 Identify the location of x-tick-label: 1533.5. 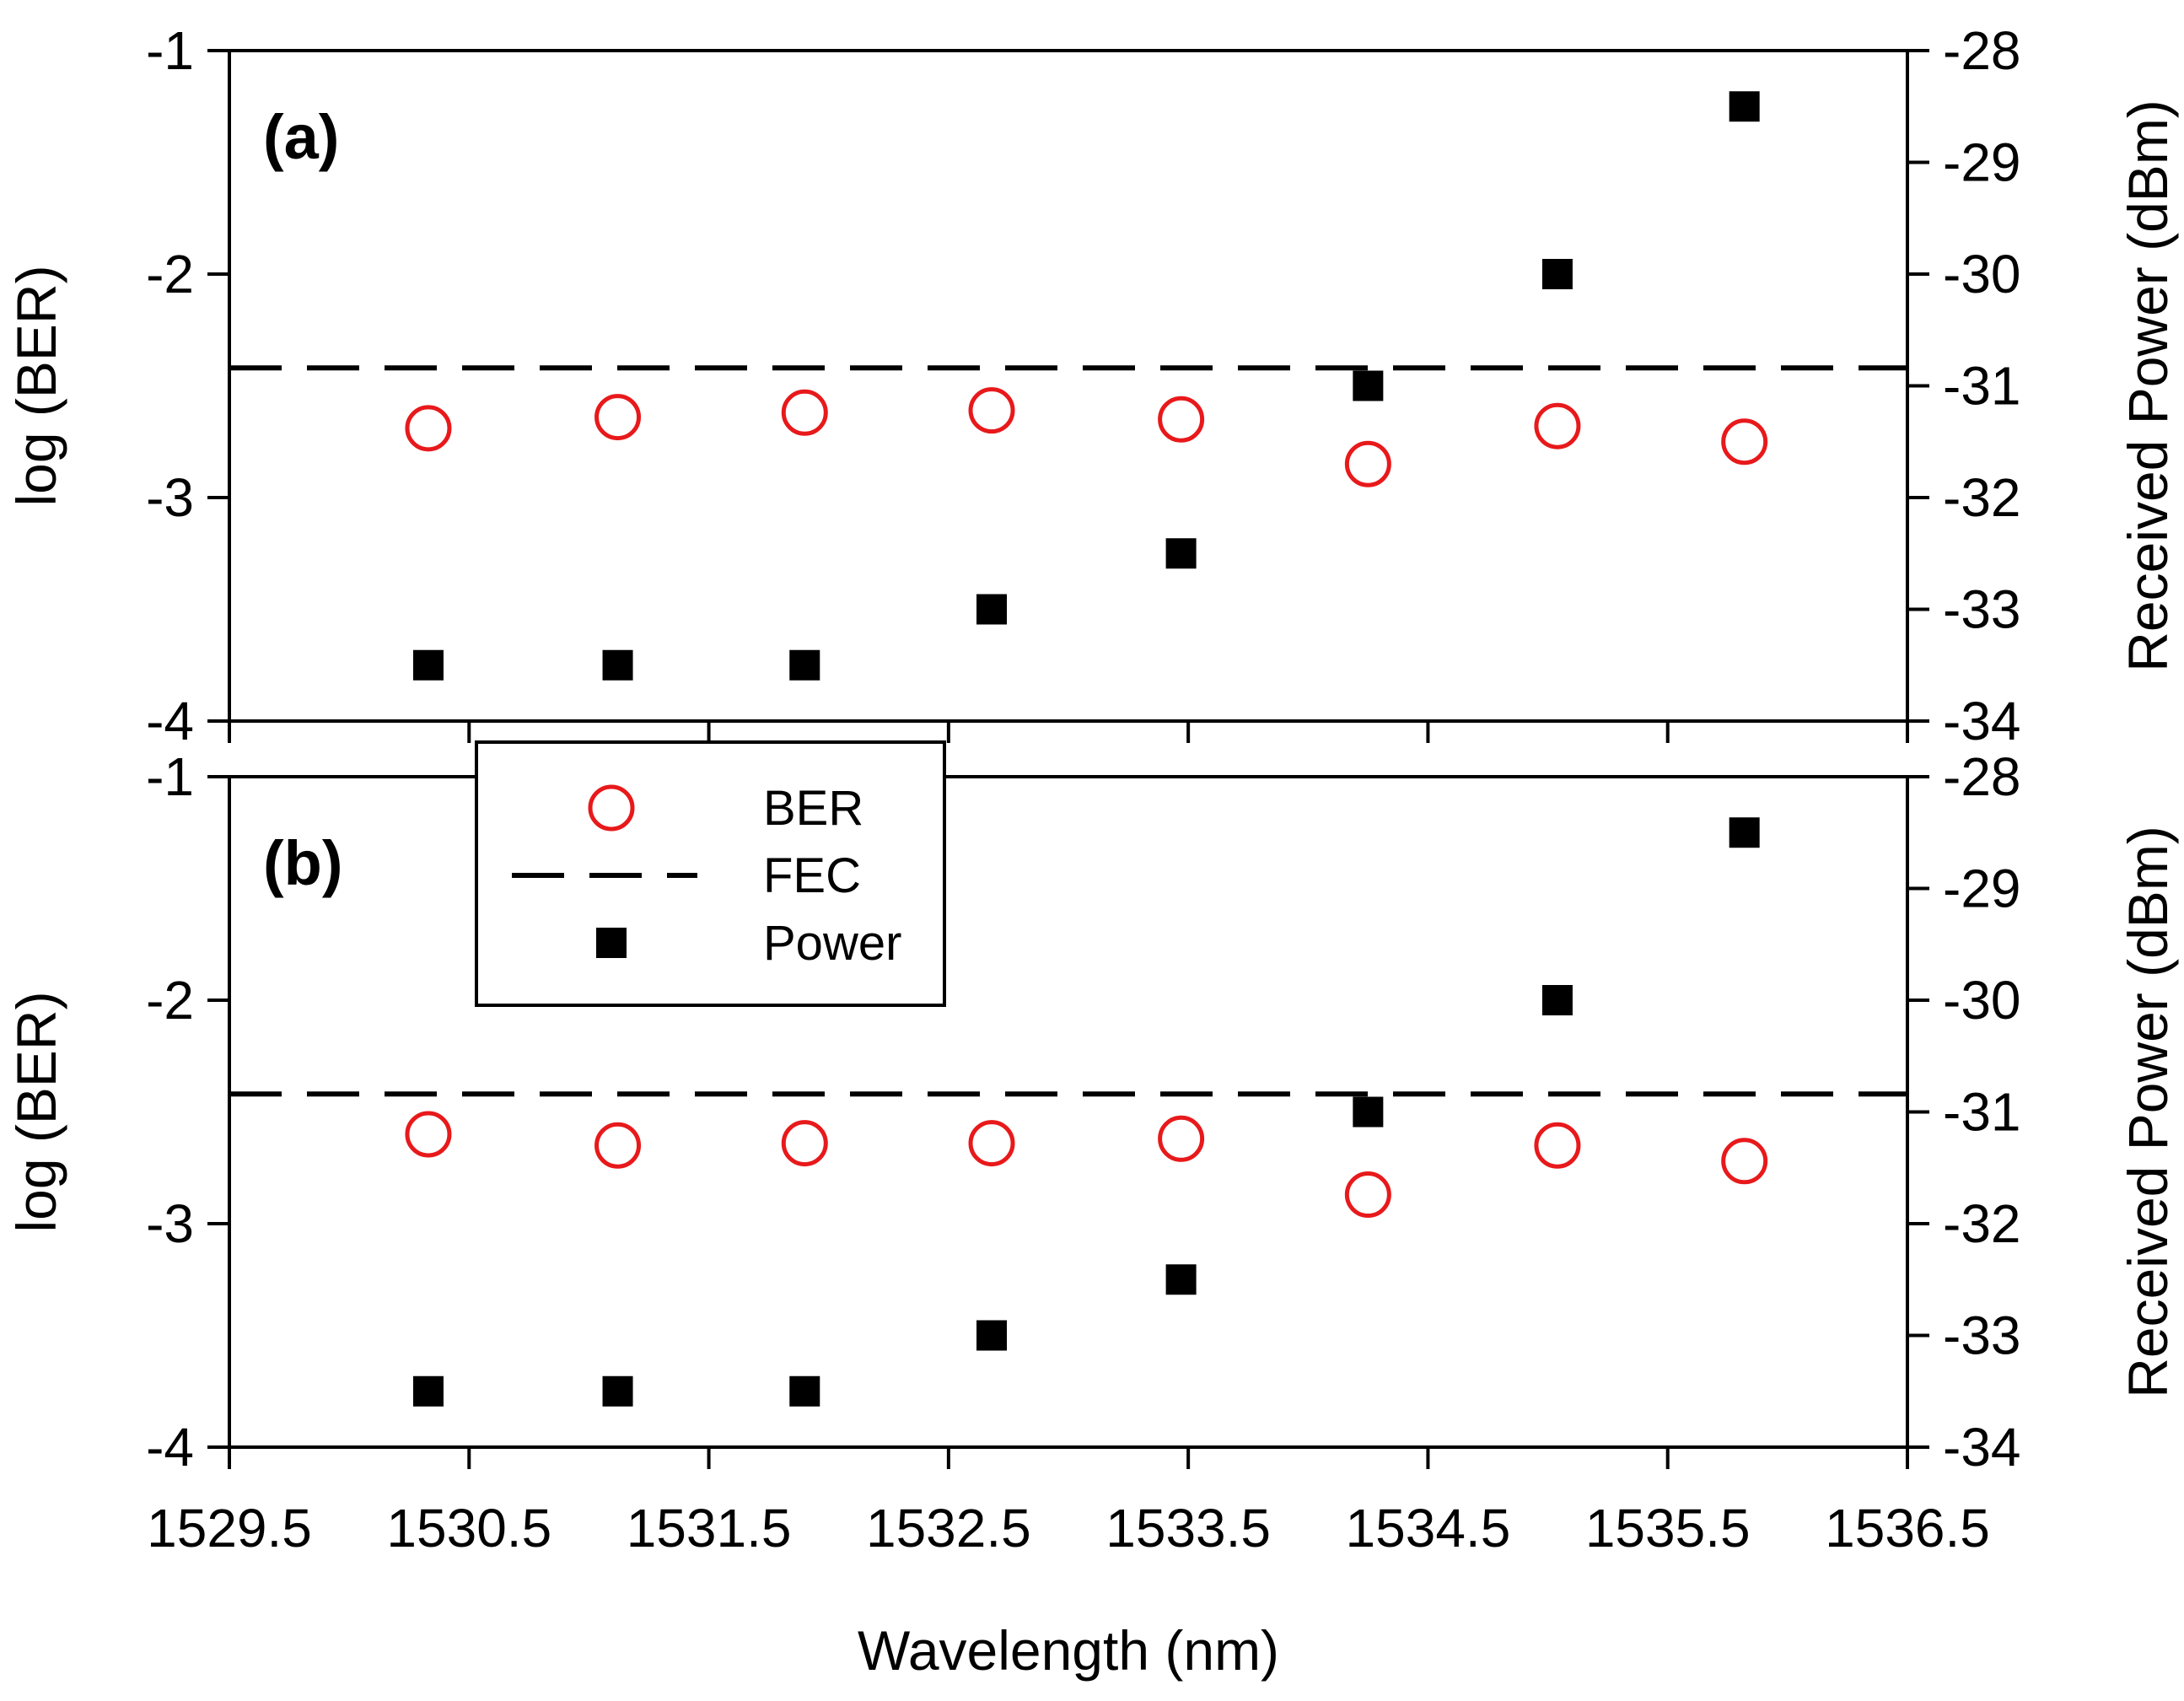
(1188, 1528).